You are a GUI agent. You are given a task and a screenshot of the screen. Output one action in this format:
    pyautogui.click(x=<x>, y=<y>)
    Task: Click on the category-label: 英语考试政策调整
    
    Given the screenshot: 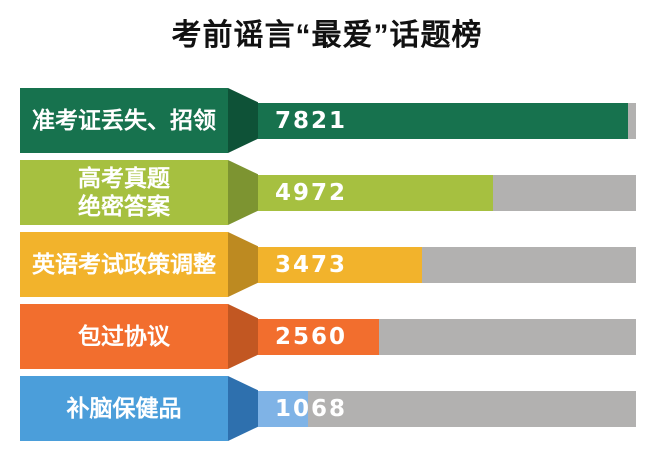 What is the action you would take?
    pyautogui.click(x=124, y=264)
    